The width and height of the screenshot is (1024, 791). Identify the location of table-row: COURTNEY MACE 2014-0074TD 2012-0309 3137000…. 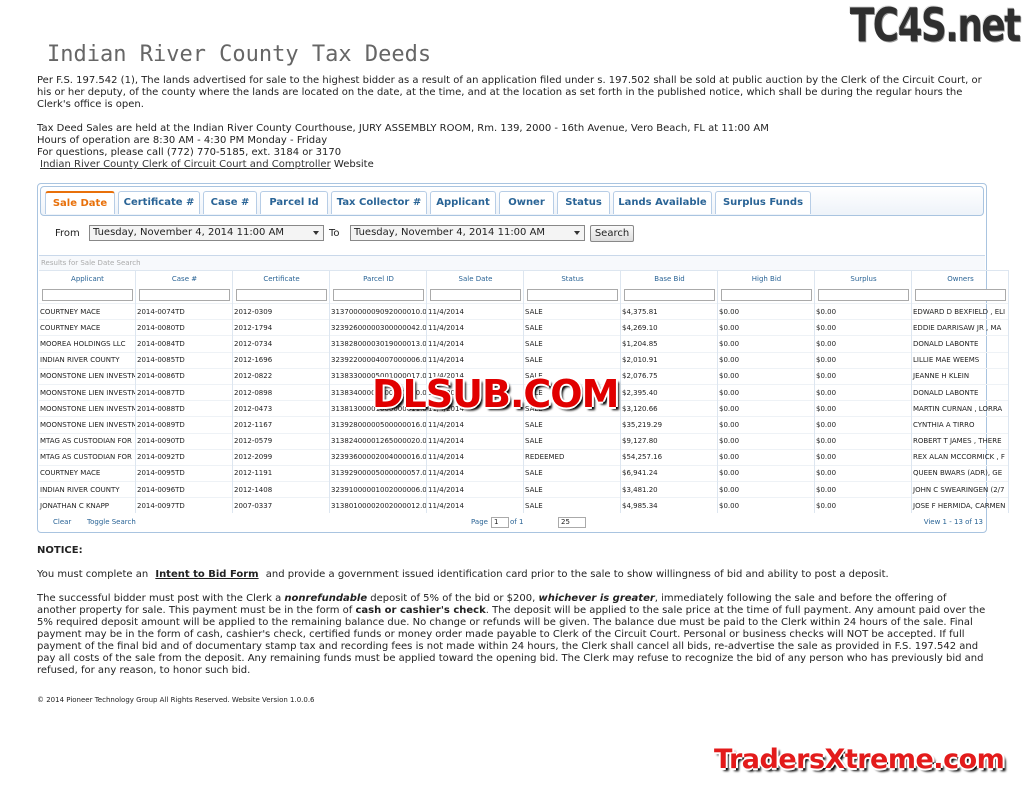
(524, 311).